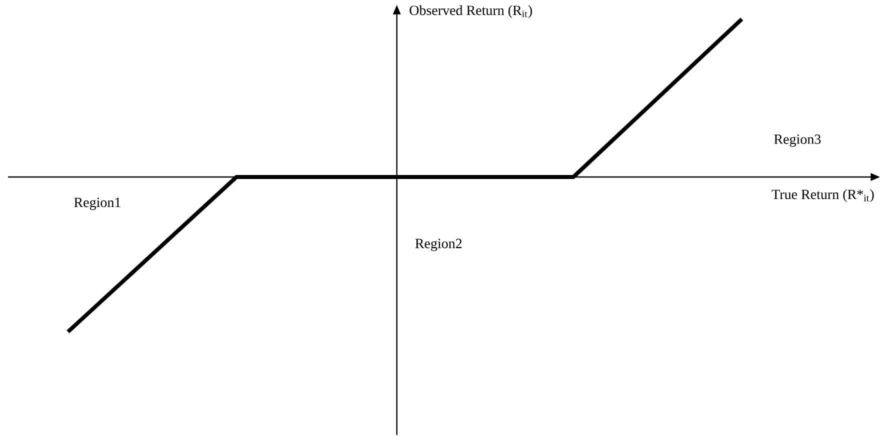  I want to click on annotation: Region3, so click(797, 140).